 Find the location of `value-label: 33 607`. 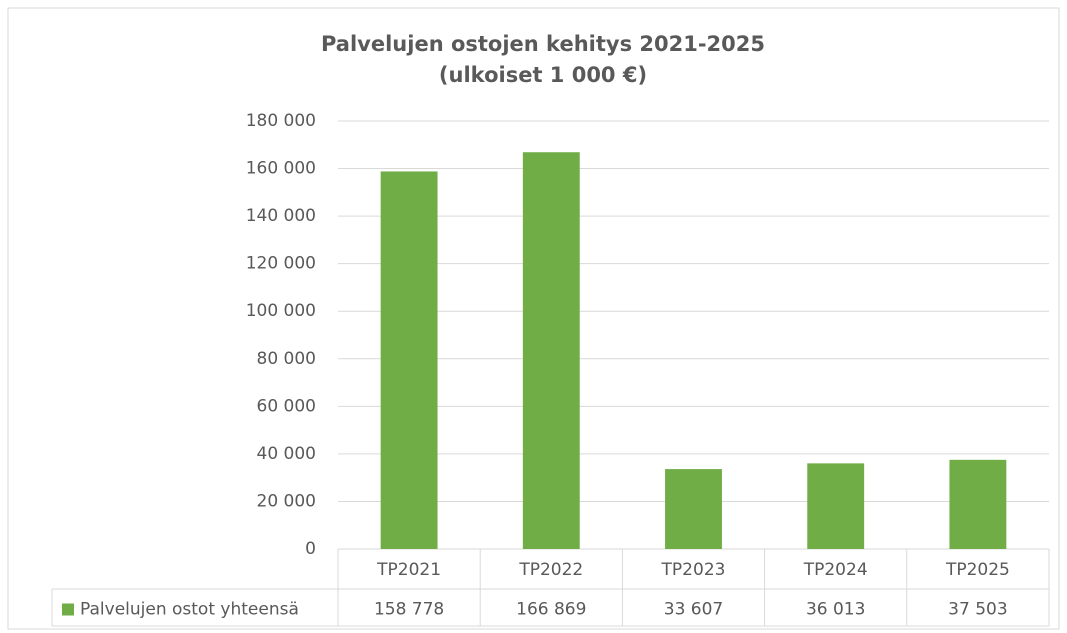

value-label: 33 607 is located at coordinates (693, 610).